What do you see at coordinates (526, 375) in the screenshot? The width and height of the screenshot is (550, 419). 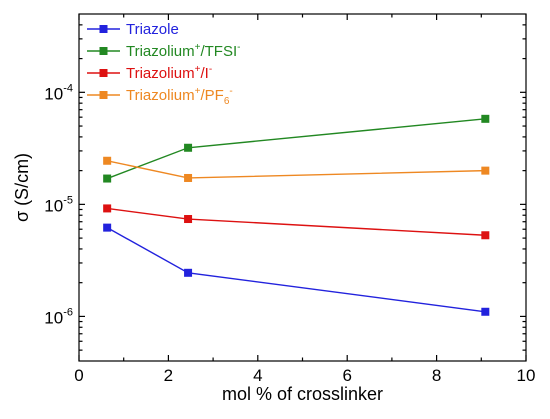 I see `x-tick-label: 10` at bounding box center [526, 375].